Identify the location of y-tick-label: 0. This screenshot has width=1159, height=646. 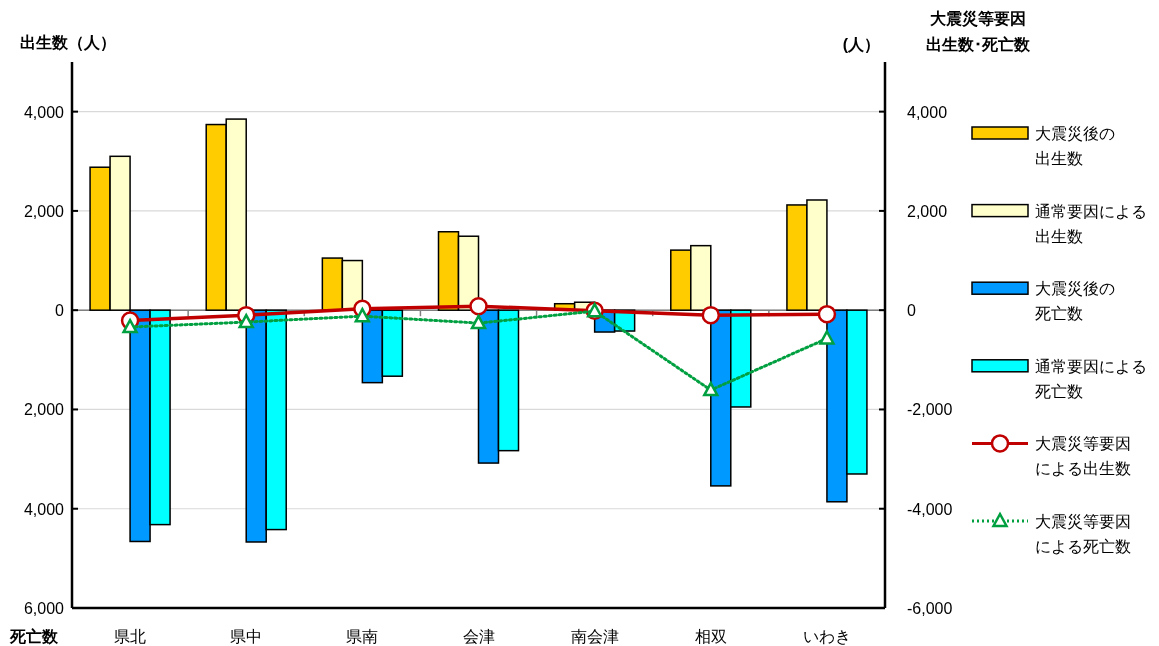
(60, 311).